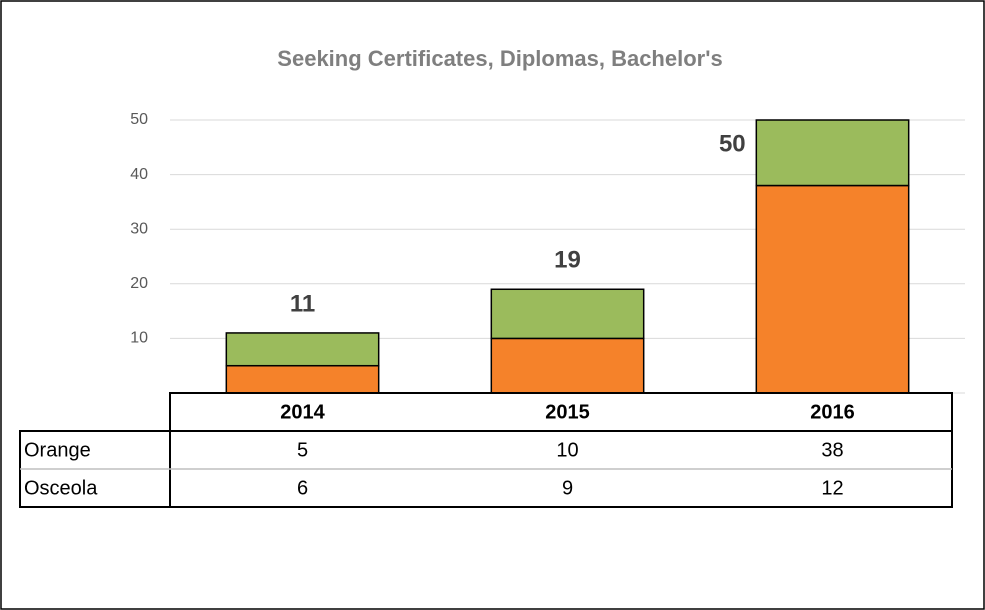  I want to click on table-value: 5, so click(302, 450).